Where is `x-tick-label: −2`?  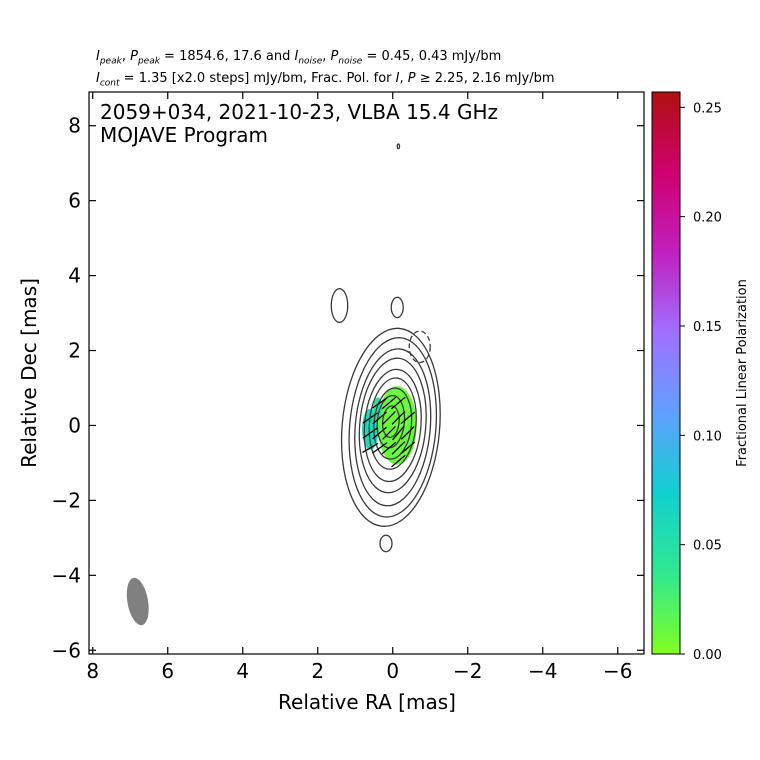 x-tick-label: −2 is located at coordinates (467, 671).